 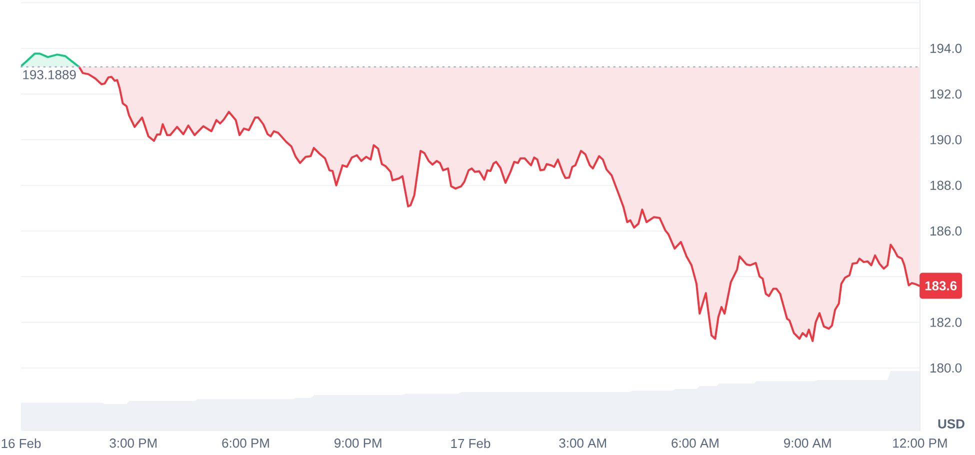 I want to click on x-tick-label: 16 Feb, so click(x=21, y=443).